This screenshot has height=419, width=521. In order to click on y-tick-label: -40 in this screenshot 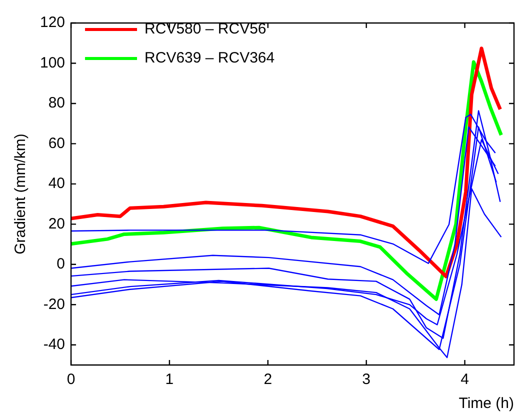, I will do `click(54, 345)`.